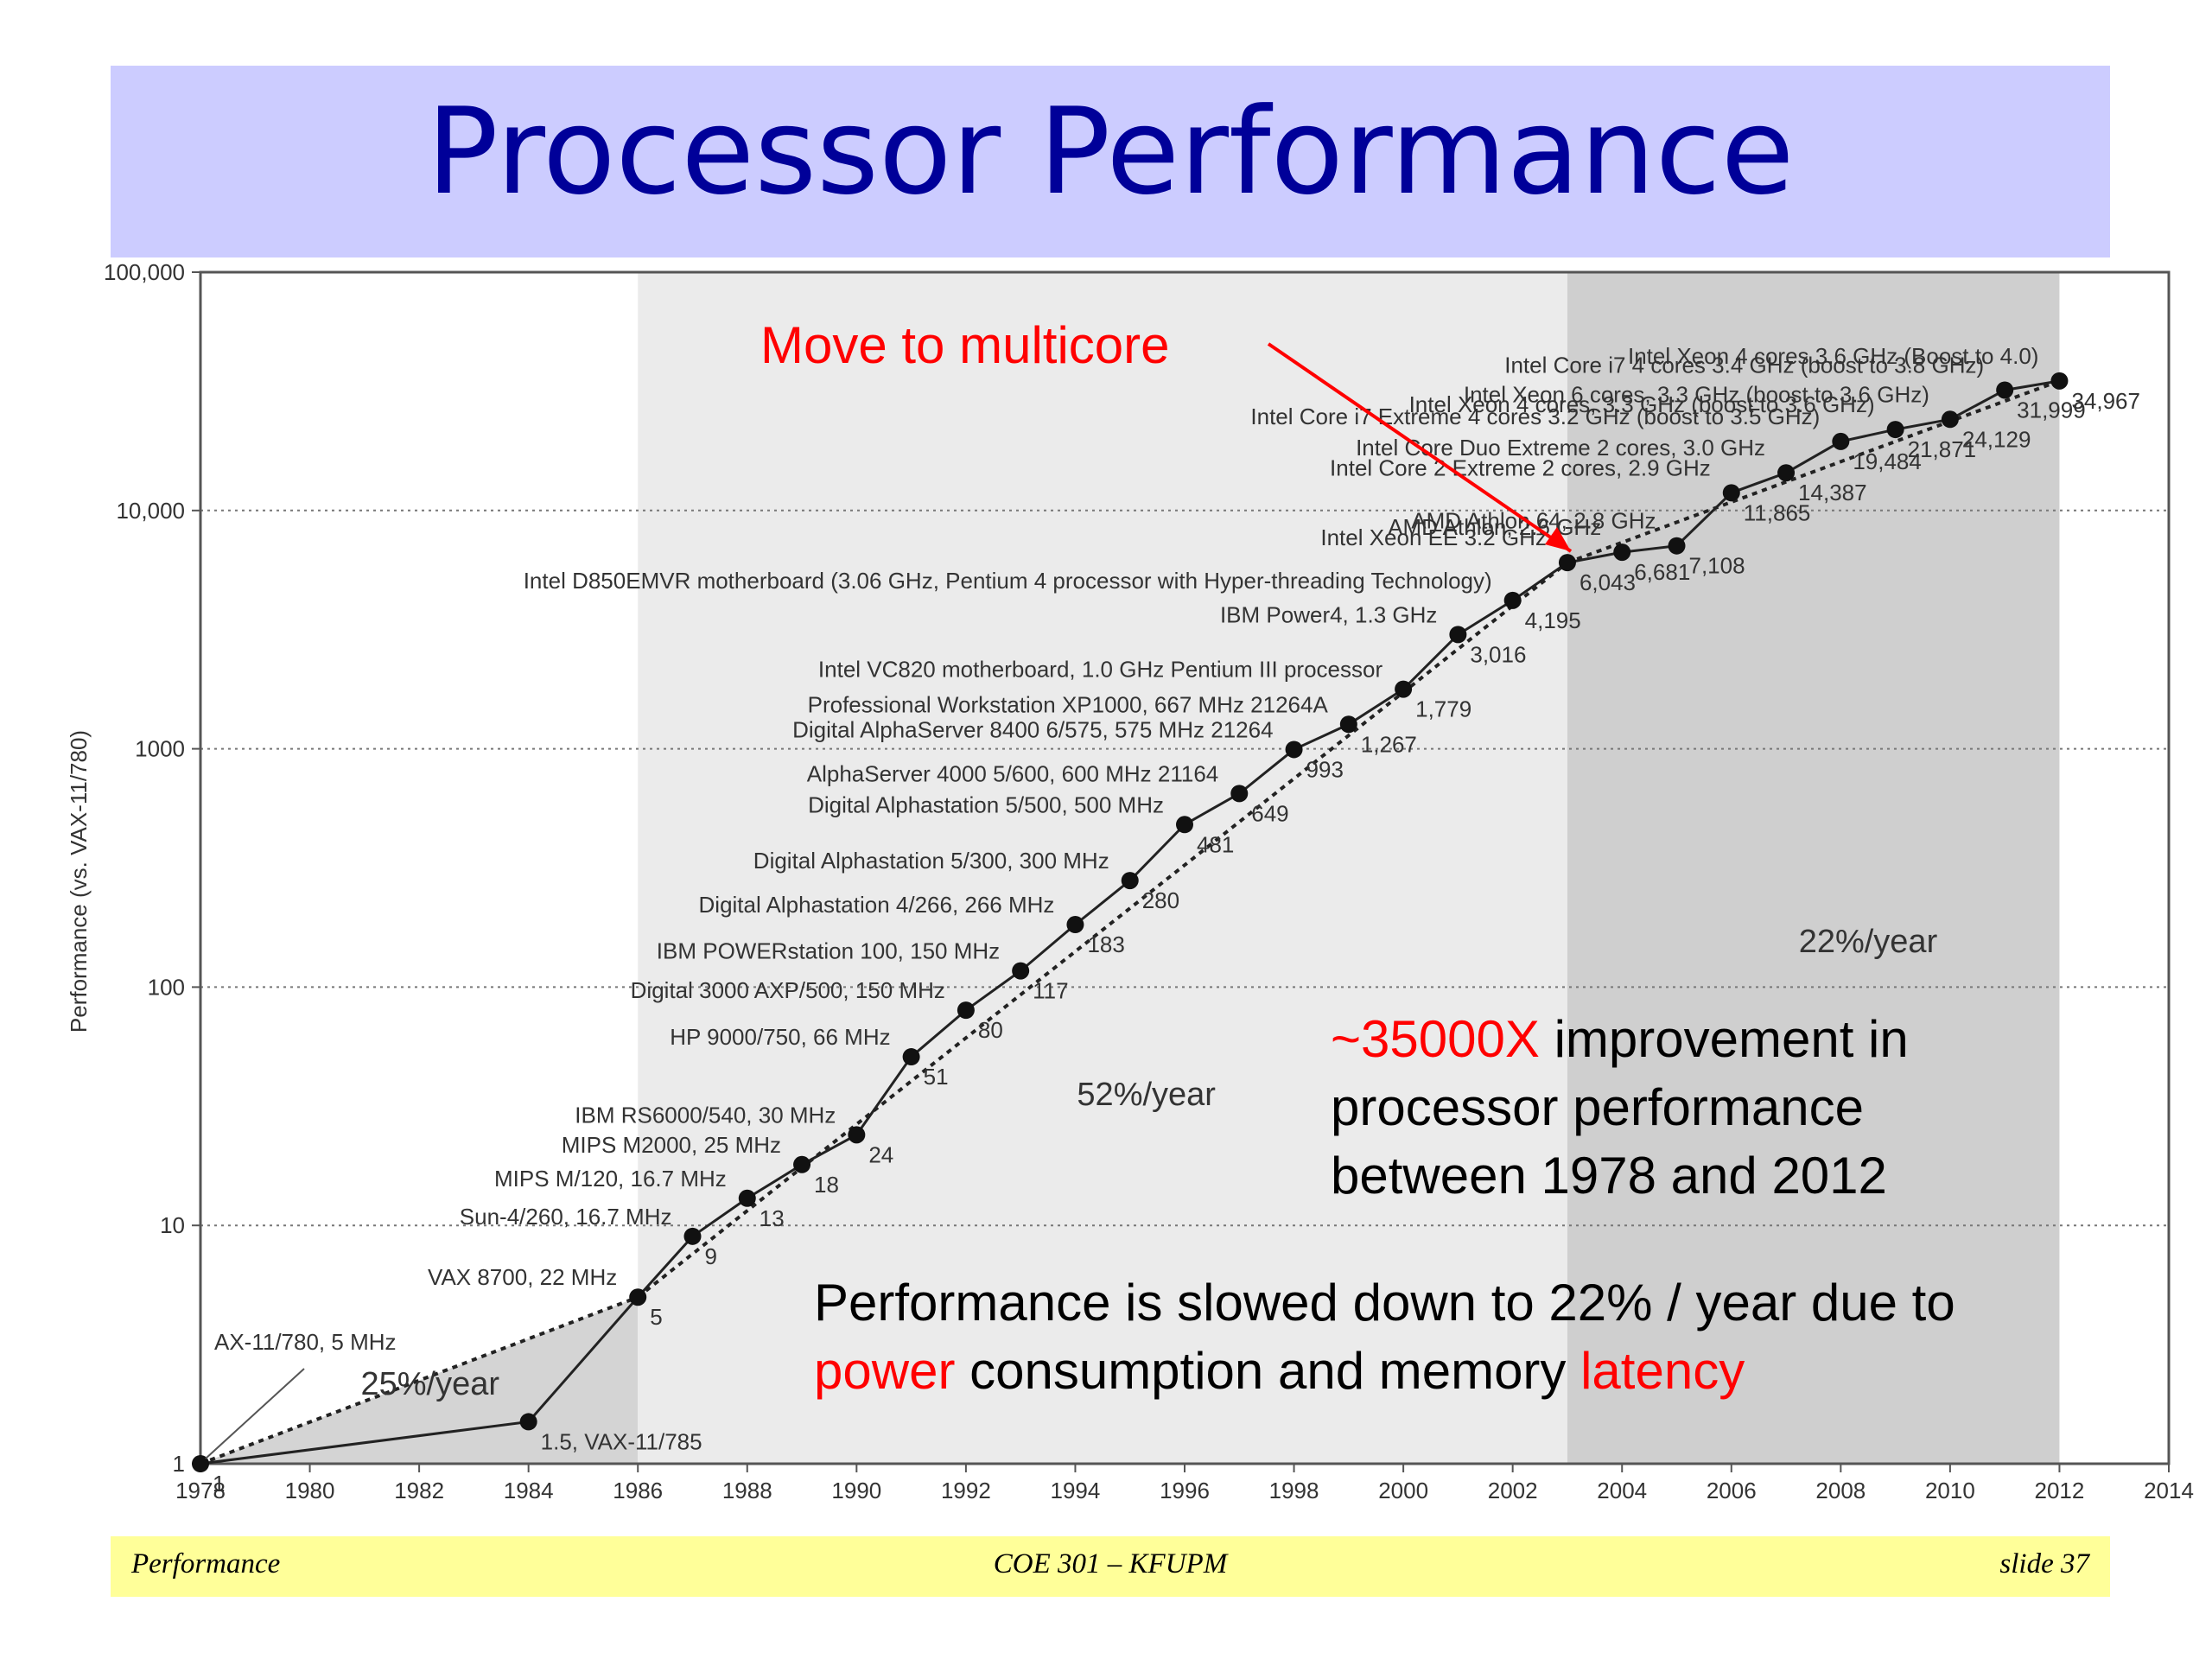  Describe the element at coordinates (1868, 942) in the screenshot. I see `trend-rate-label-3: 22%/year` at that location.